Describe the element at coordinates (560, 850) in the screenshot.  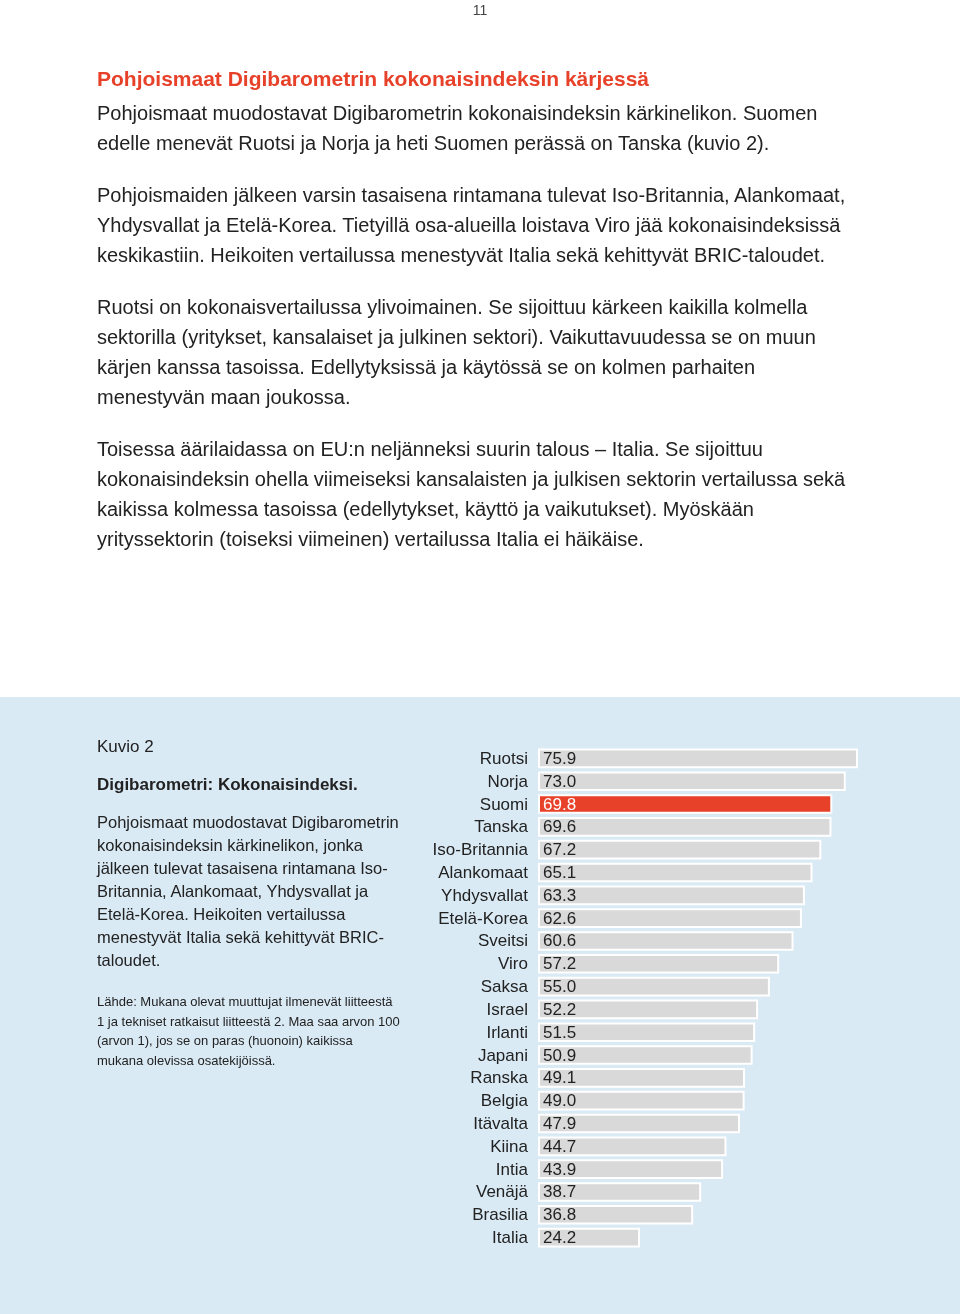
I see `data-label: 67.2` at that location.